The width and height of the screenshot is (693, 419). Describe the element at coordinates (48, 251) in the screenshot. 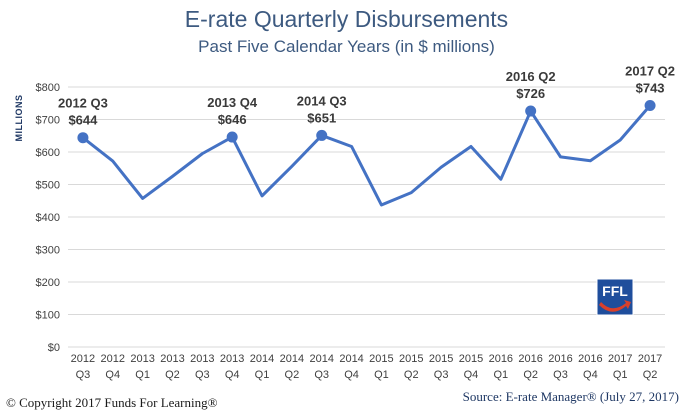

I see `y-tick-label: $300` at that location.